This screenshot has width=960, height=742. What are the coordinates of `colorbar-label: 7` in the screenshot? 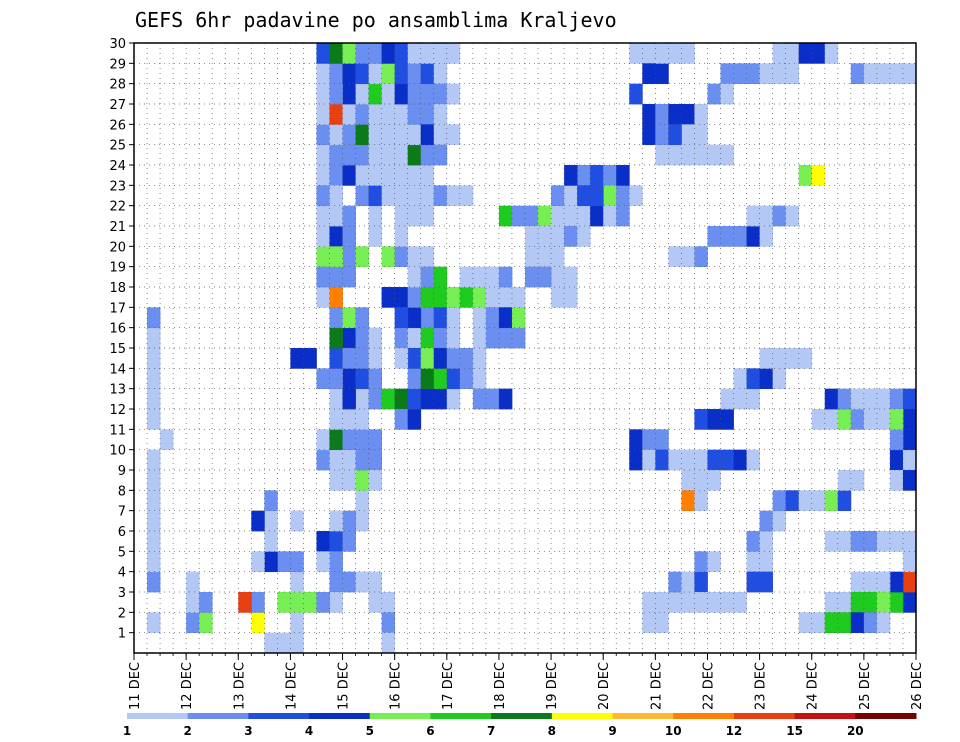 It's located at (491, 731).